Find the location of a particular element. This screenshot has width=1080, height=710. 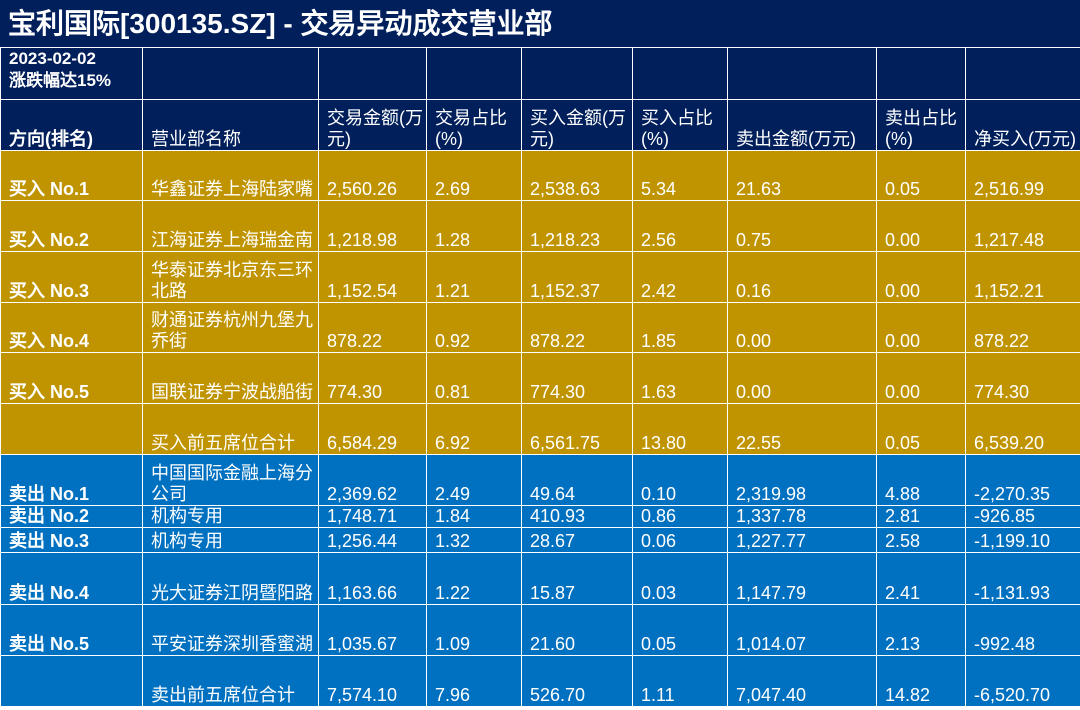

branch-name-cell: 华鑫证券上海陆家嘴 is located at coordinates (230, 175).